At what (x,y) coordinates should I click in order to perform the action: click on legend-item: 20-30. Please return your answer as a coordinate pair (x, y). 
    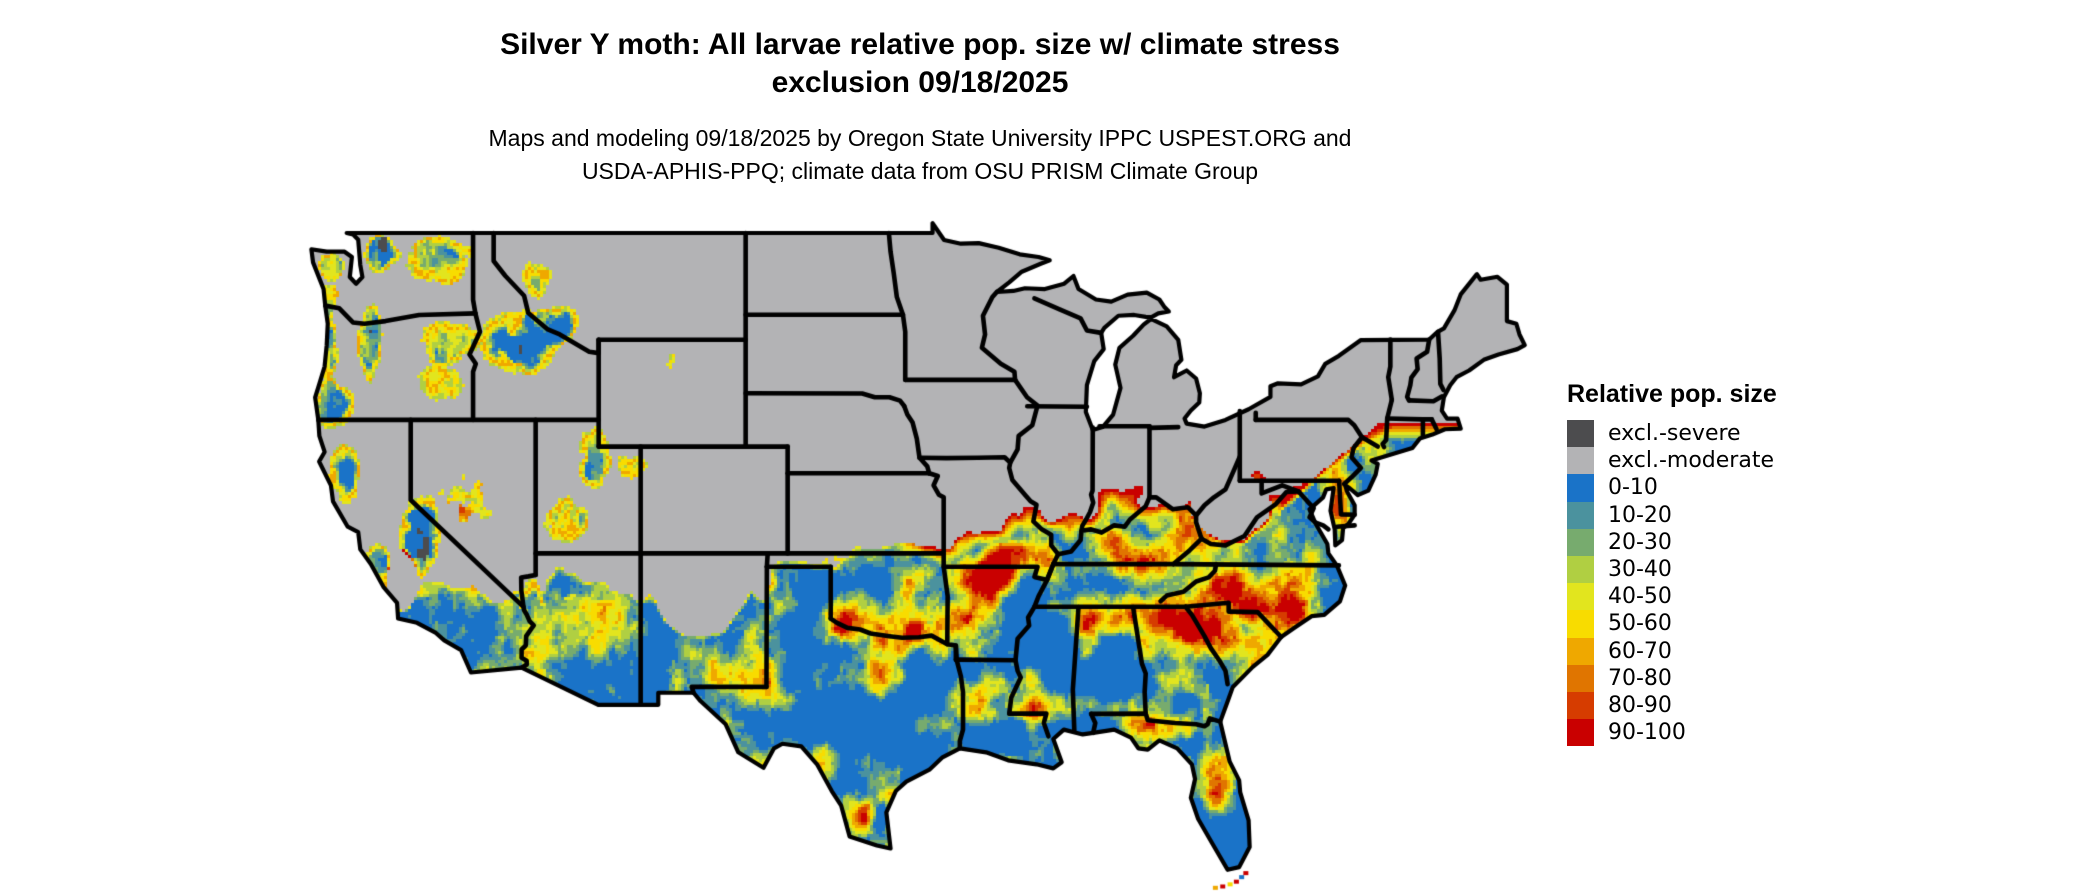
    Looking at the image, I should click on (1672, 542).